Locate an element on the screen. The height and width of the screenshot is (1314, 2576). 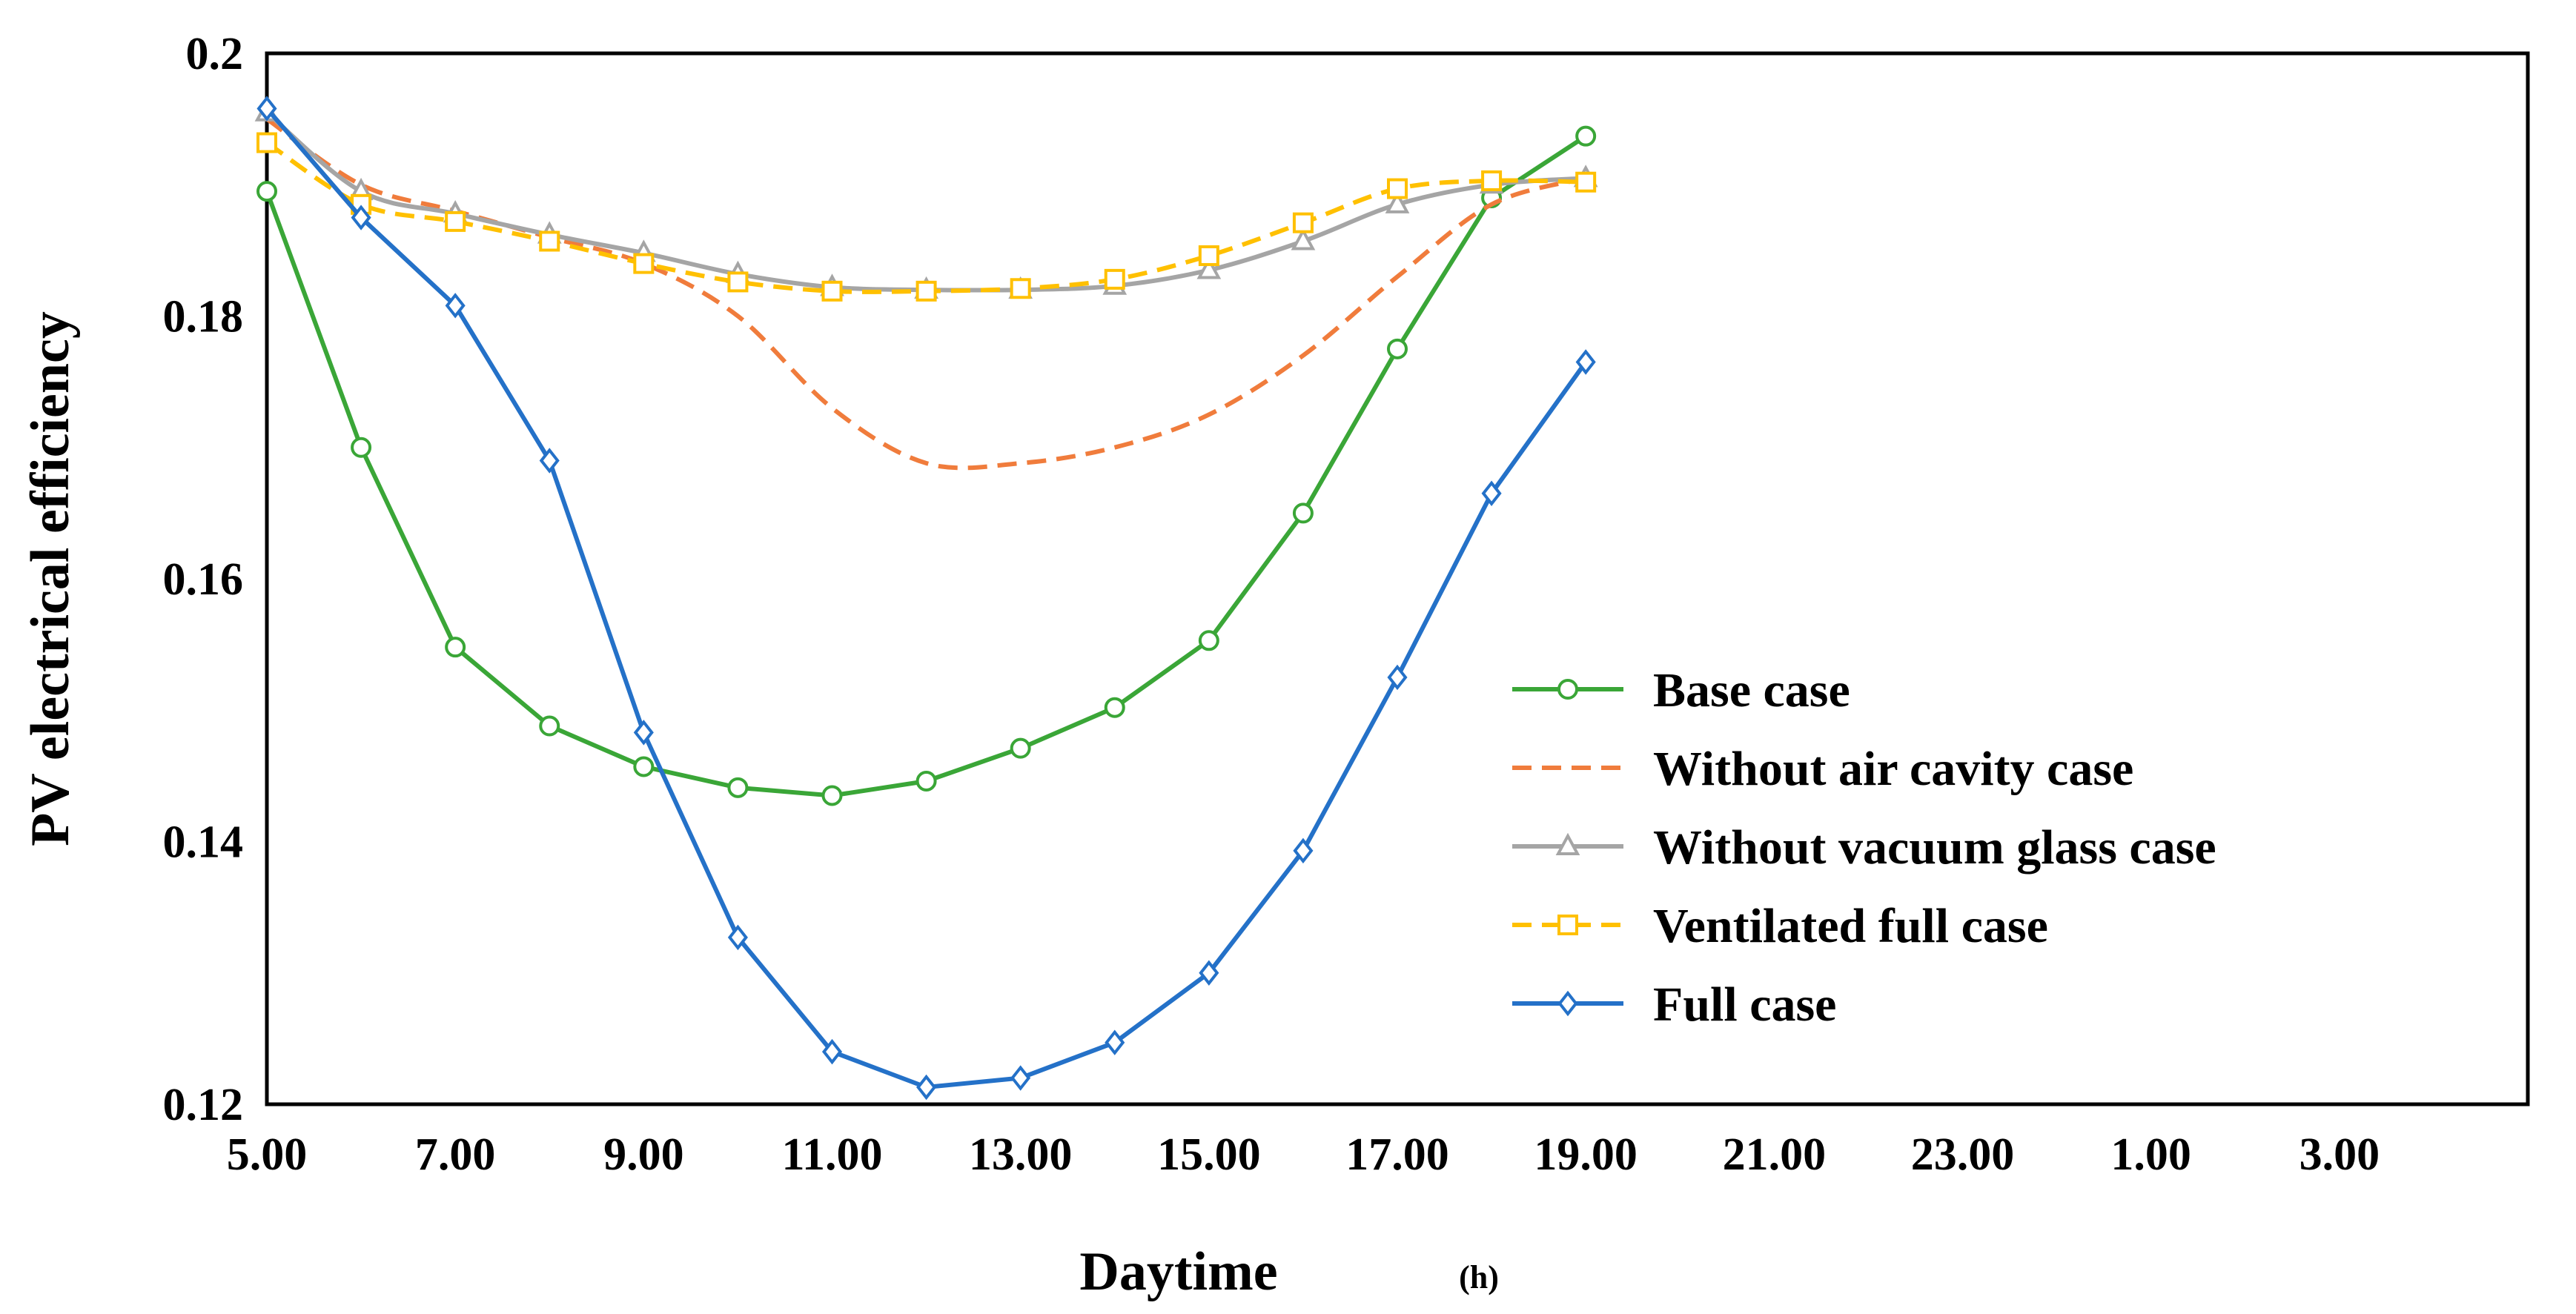
x-tick-label: 13.00 is located at coordinates (1021, 1155).